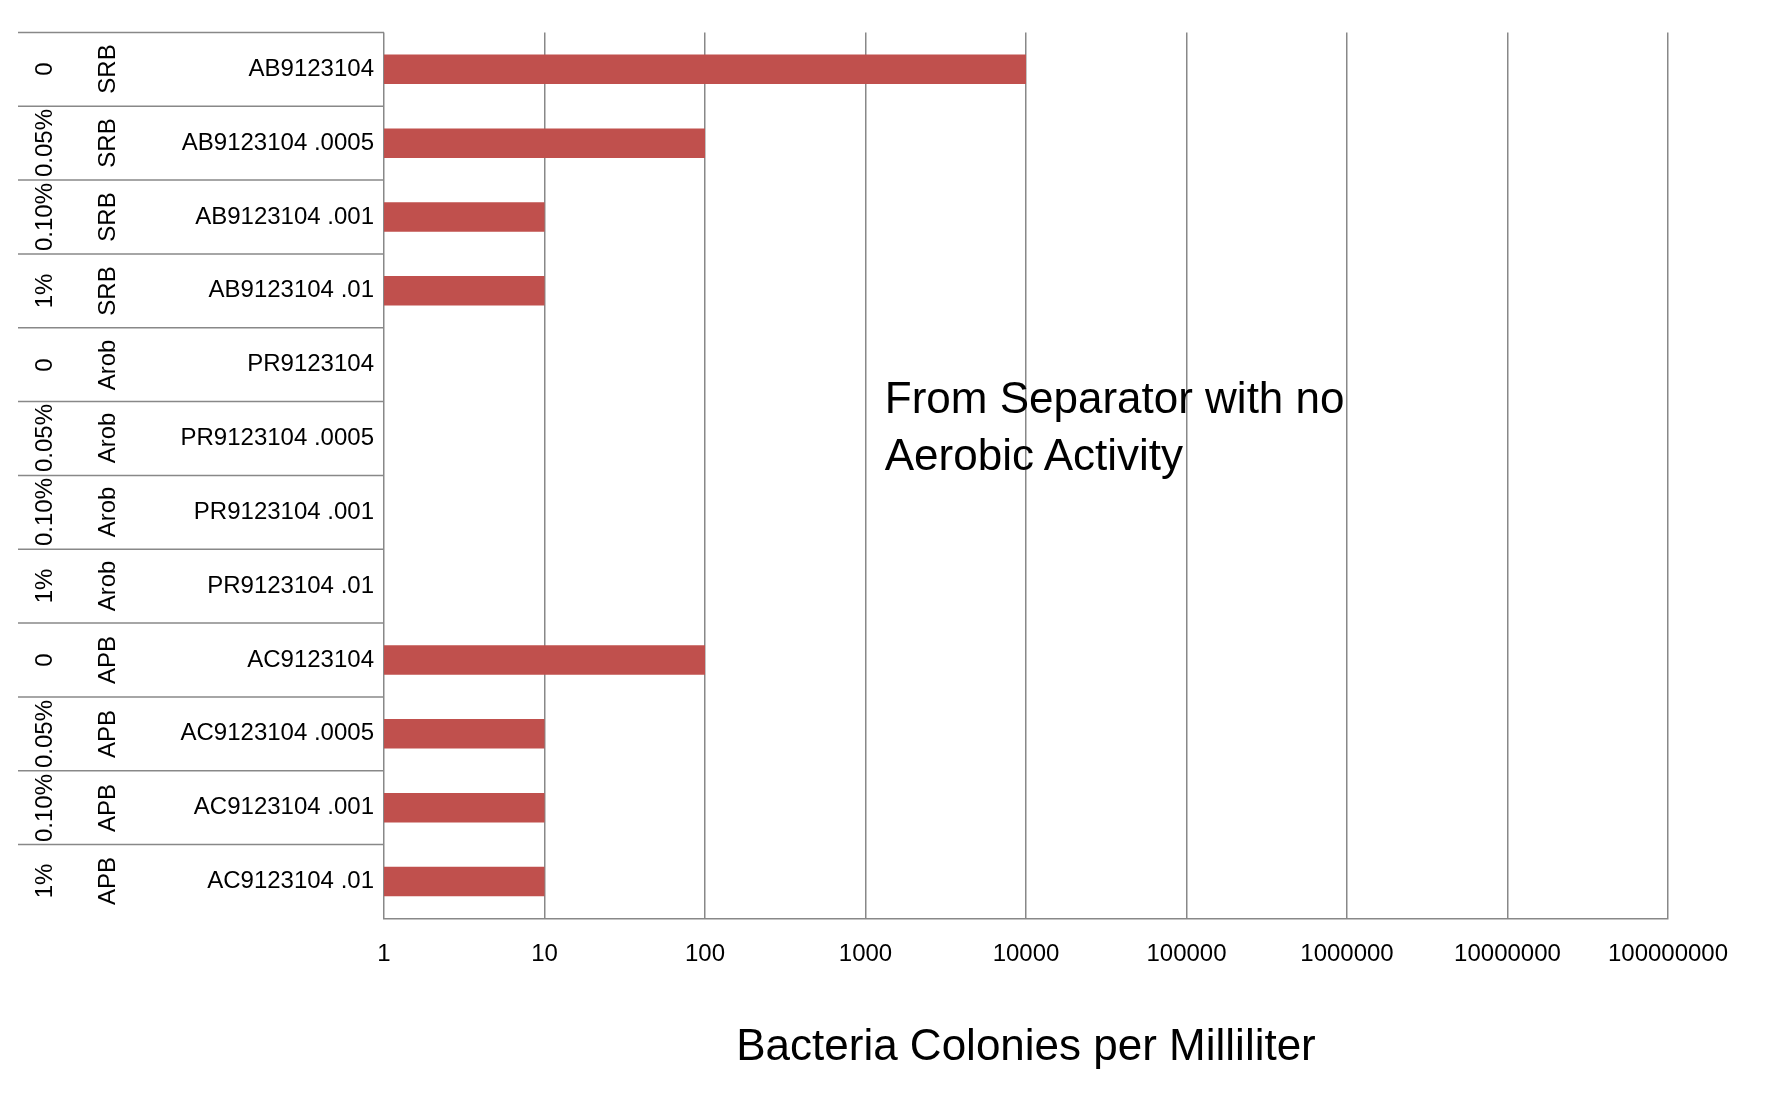 Image resolution: width=1769 pixels, height=1100 pixels. What do you see at coordinates (865, 953) in the screenshot?
I see `x-tick-label: 1000` at bounding box center [865, 953].